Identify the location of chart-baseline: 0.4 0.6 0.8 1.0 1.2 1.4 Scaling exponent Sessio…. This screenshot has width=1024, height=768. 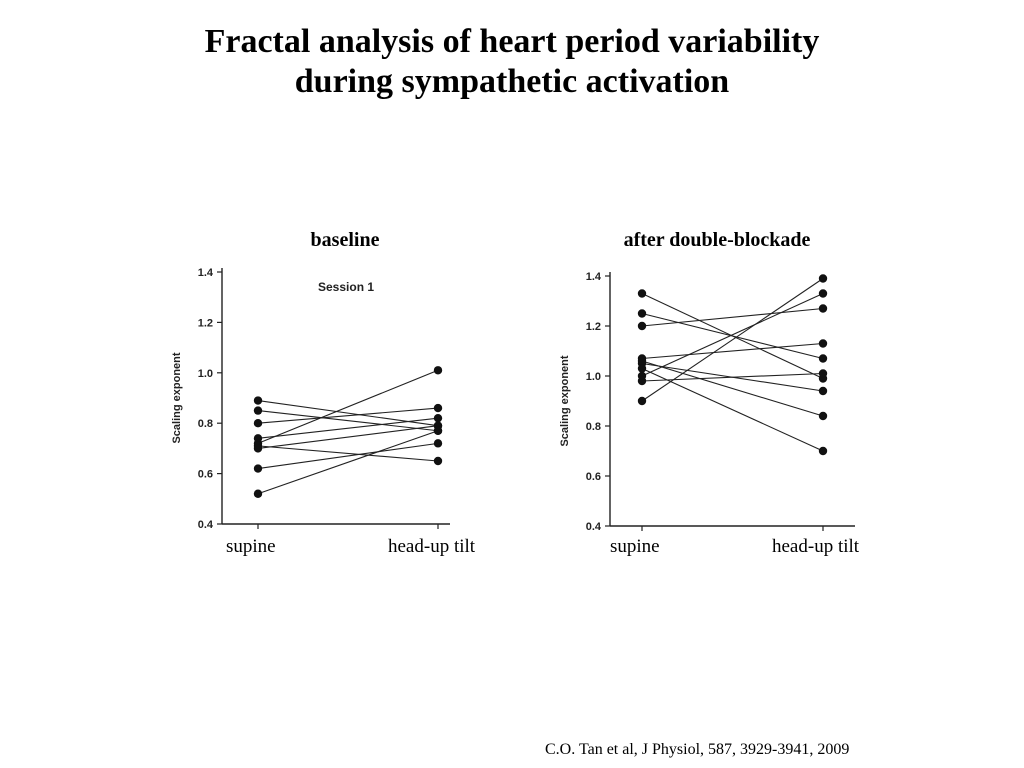
(310, 399).